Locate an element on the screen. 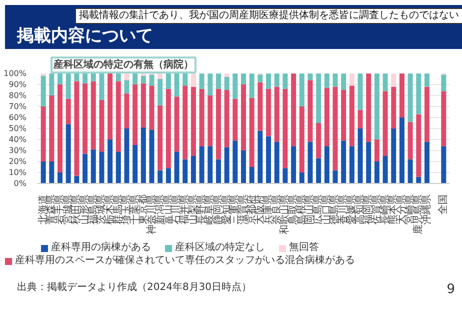  x-tick-label: 山梨県 is located at coordinates (192, 209).